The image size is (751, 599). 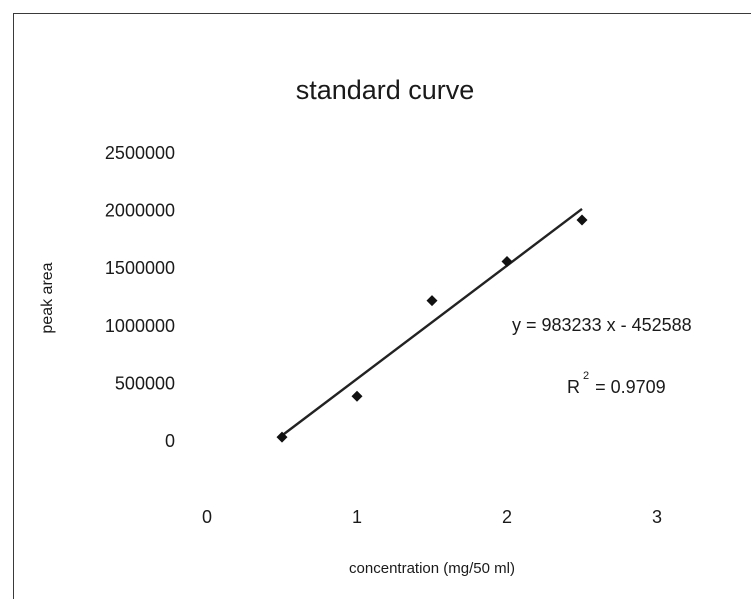 What do you see at coordinates (357, 517) in the screenshot?
I see `x-tick-label: 1` at bounding box center [357, 517].